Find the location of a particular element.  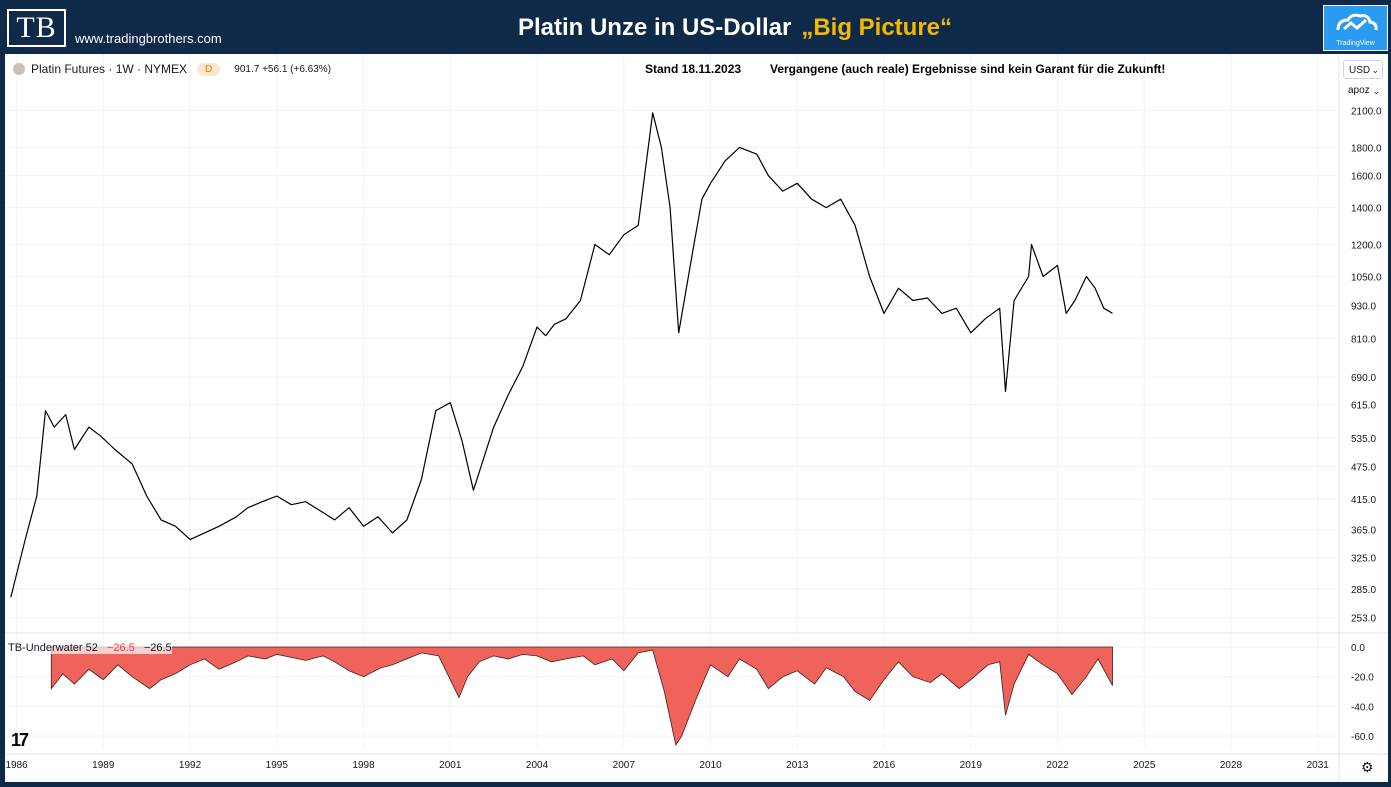

y-tick-label: 1600.0 is located at coordinates (1366, 177).